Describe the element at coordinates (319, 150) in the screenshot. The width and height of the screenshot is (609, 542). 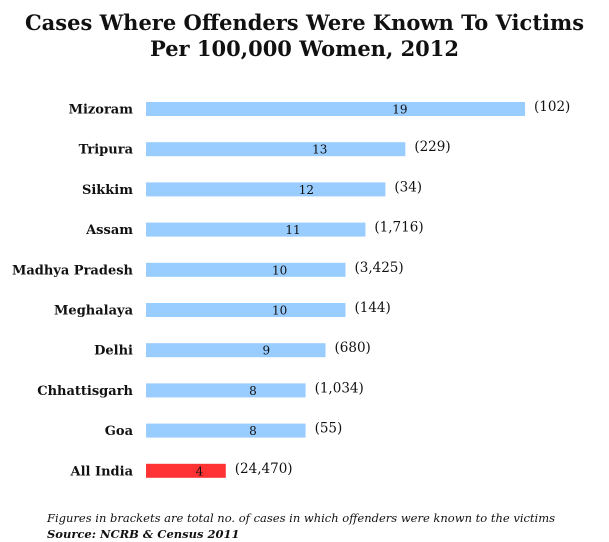
I see `data-label: 13` at that location.